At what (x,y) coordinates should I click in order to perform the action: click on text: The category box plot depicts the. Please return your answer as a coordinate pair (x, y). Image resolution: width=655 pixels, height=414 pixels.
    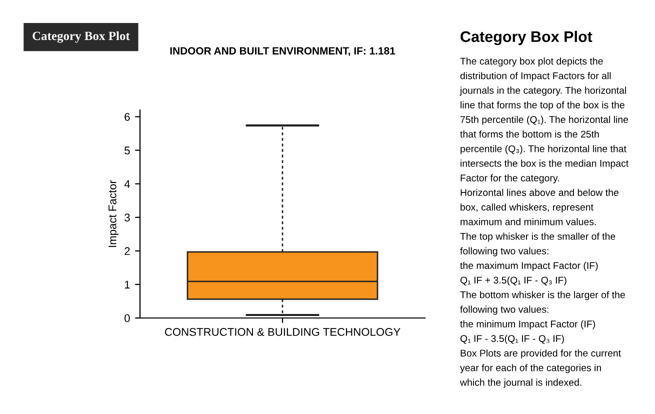
    Looking at the image, I should click on (531, 62).